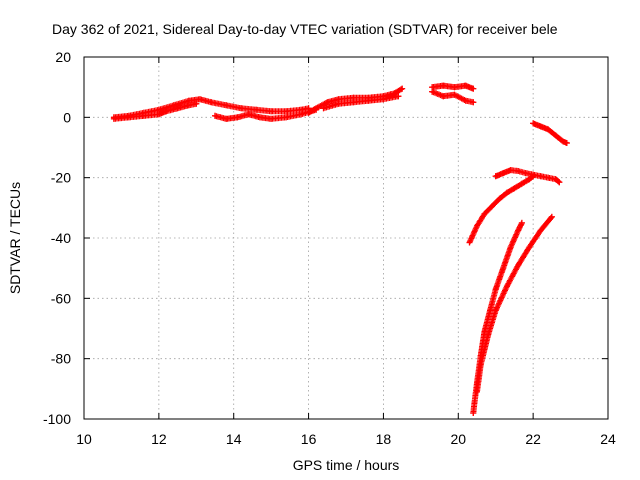 The width and height of the screenshot is (640, 480). What do you see at coordinates (61, 178) in the screenshot?
I see `y-tick-label: -20` at bounding box center [61, 178].